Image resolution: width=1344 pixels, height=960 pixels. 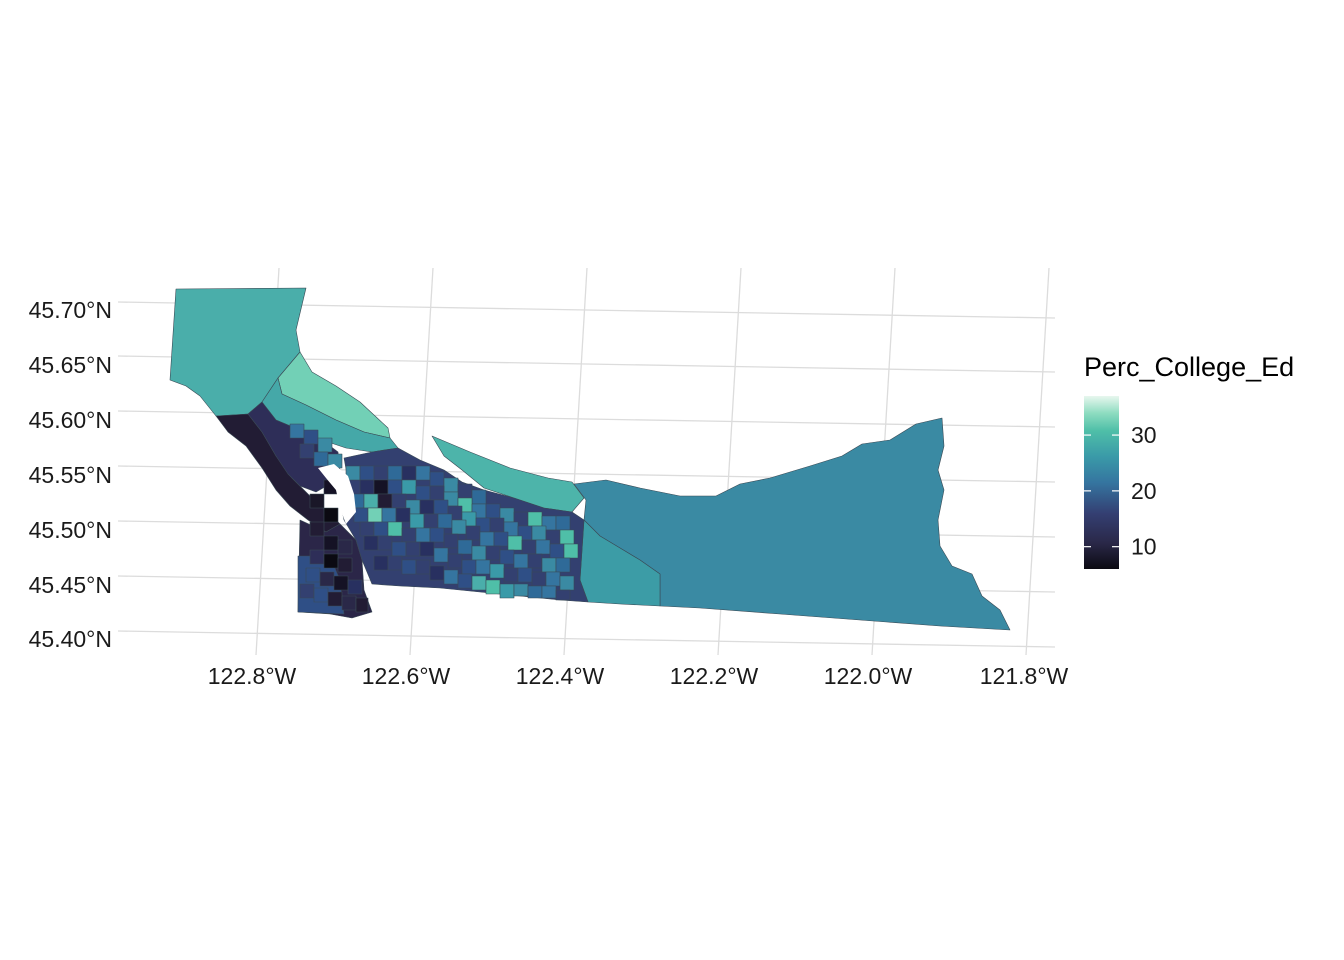 What do you see at coordinates (70, 365) in the screenshot?
I see `lat-label: 45.65°N` at bounding box center [70, 365].